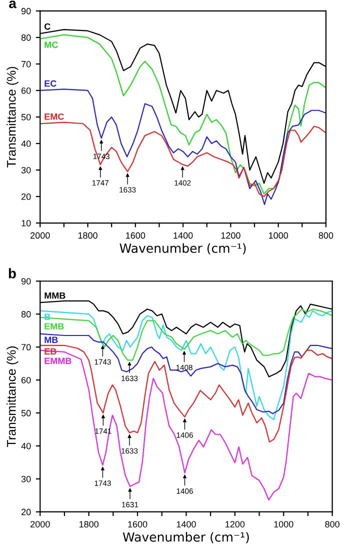 Image resolution: width=352 pixels, height=548 pixels. What do you see at coordinates (12, 4) in the screenshot?
I see `chart-title: a` at bounding box center [12, 4].